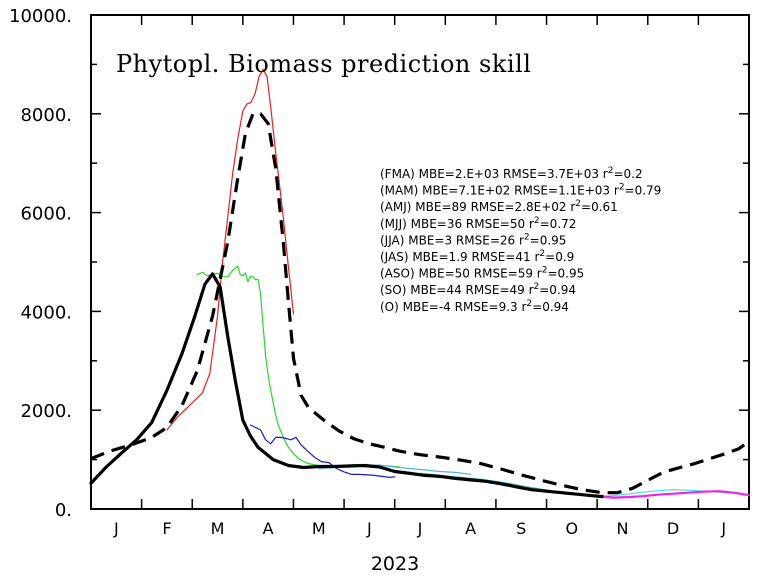  I want to click on chart-title: Phytopl. Biomass prediction skill, so click(323, 64).